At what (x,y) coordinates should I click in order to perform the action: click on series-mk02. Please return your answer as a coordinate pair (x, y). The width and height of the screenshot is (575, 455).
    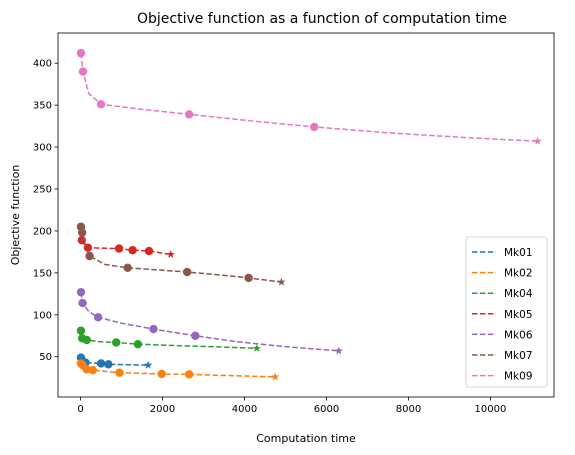
    Looking at the image, I should click on (178, 370).